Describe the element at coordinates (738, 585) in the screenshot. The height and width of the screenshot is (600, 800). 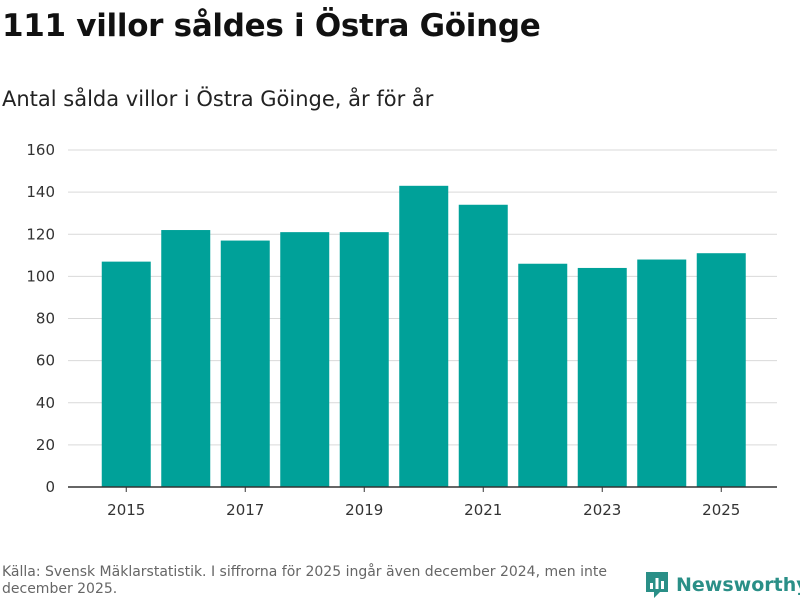
I see `brand-name: Newsworthy` at that location.